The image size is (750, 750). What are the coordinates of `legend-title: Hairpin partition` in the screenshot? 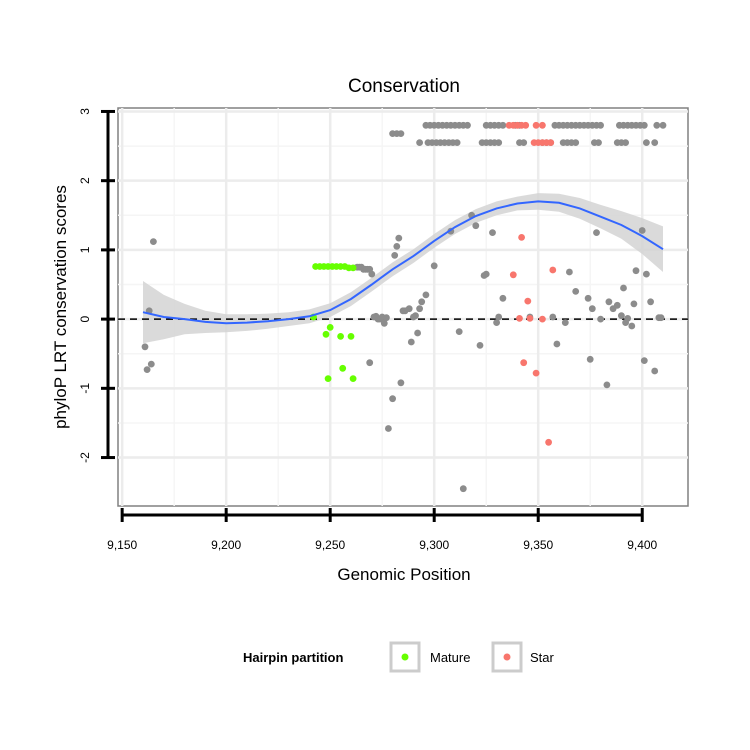 It's located at (293, 657).